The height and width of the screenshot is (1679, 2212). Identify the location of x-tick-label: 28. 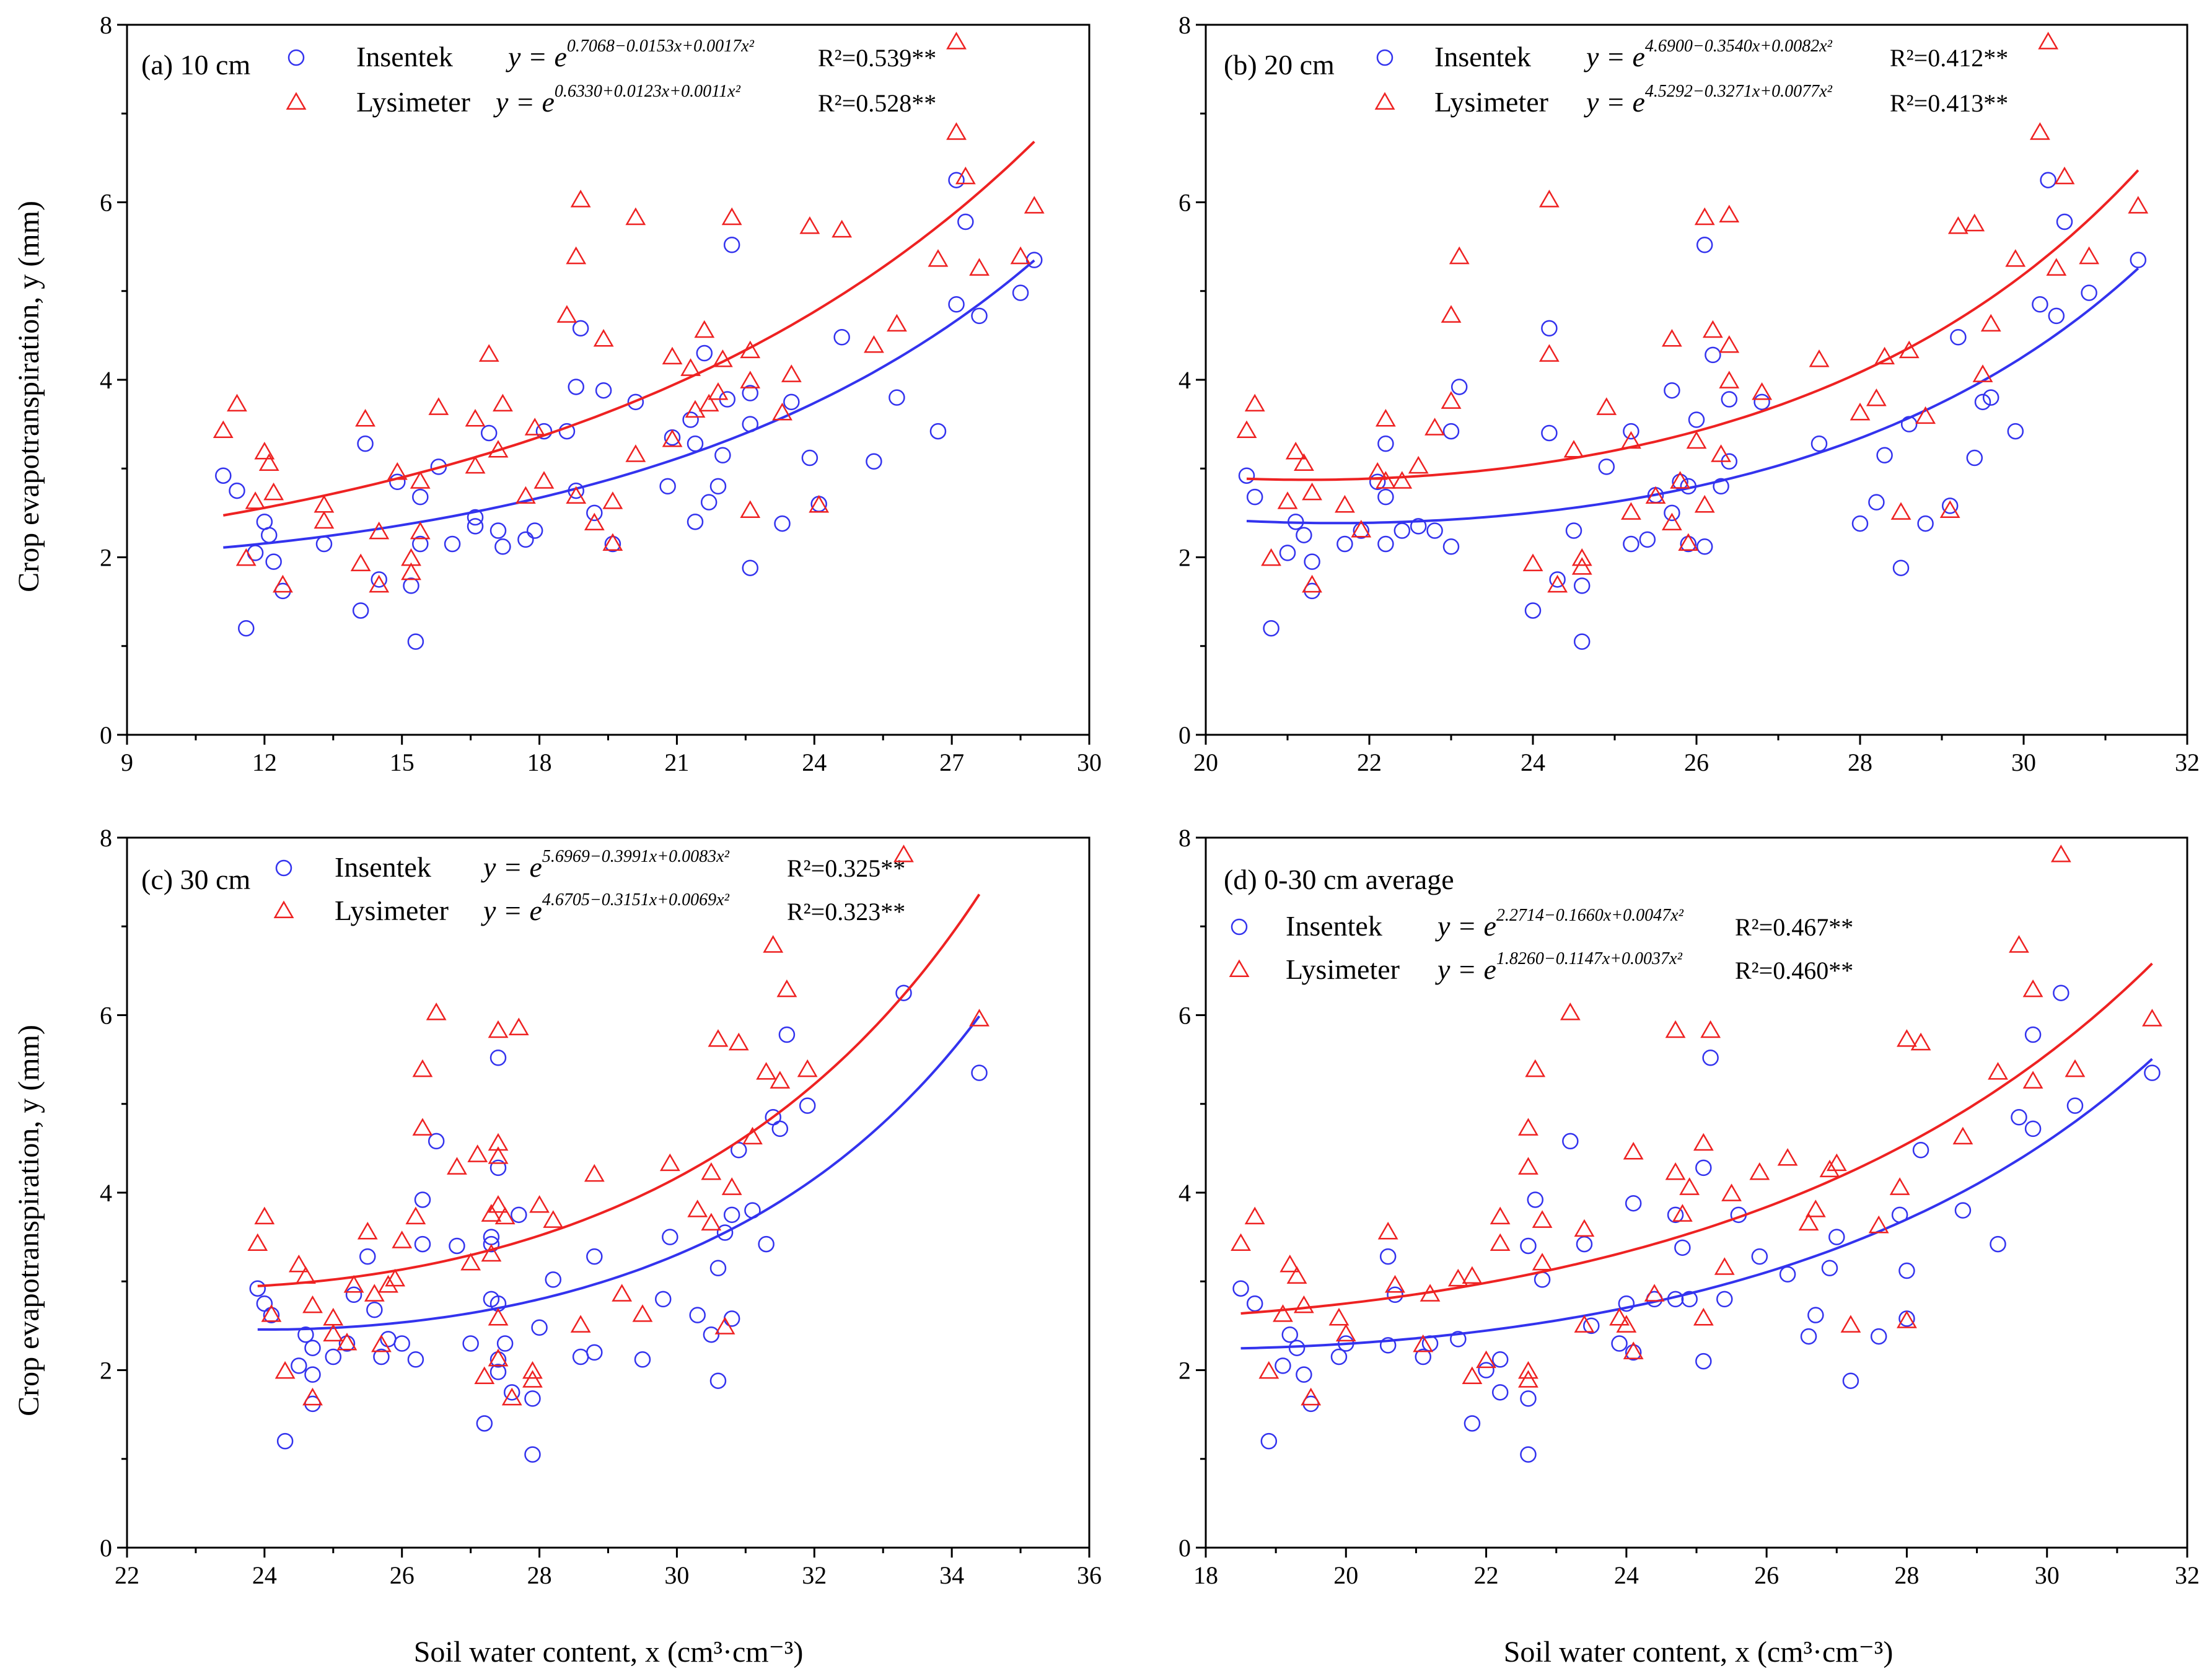
(539, 1575).